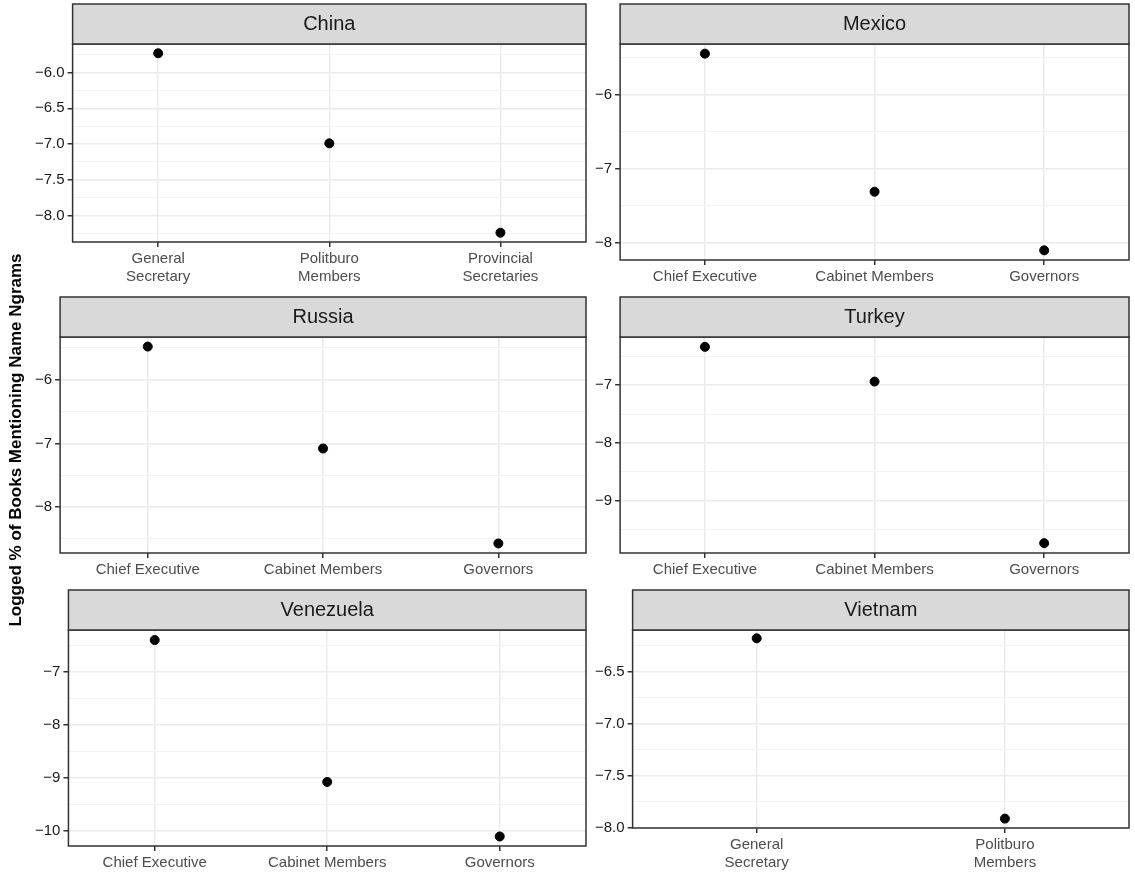 The height and width of the screenshot is (880, 1135). I want to click on y-axis-title: Logged % of Books Mentioning Name Ngrams, so click(16, 440).